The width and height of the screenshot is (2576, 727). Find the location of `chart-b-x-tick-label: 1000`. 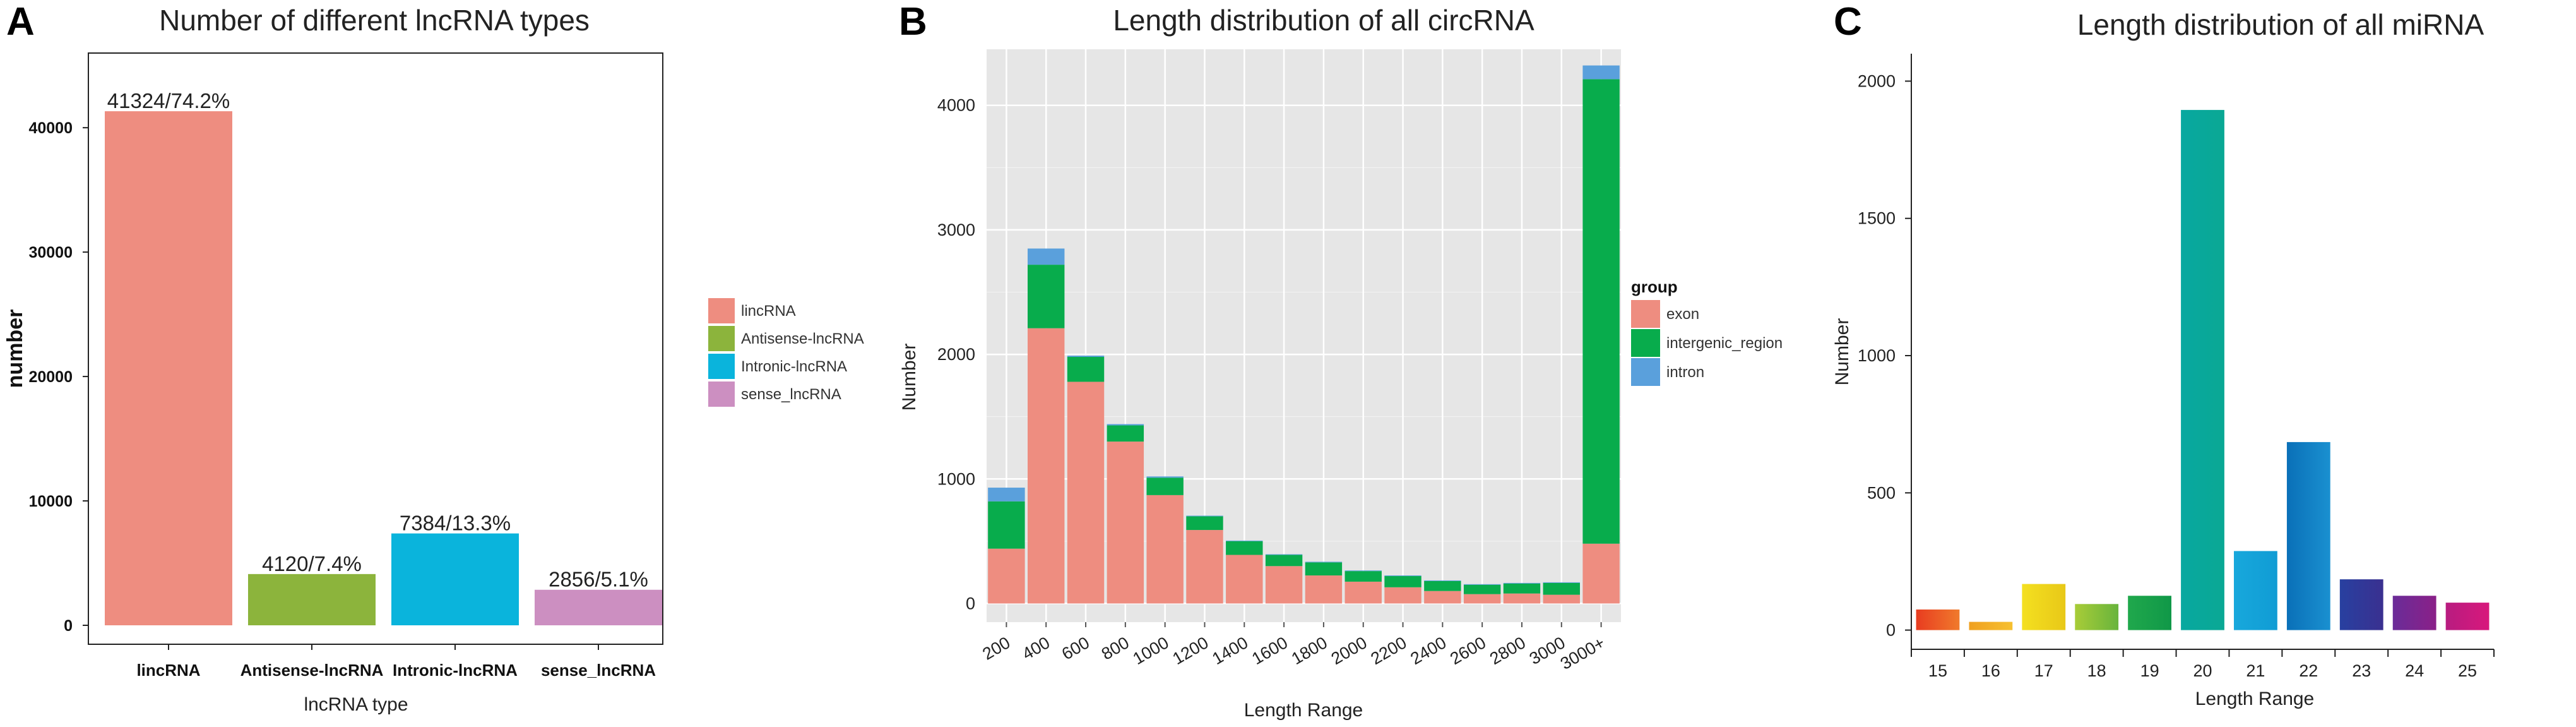

chart-b-x-tick-label: 1000 is located at coordinates (1151, 650).